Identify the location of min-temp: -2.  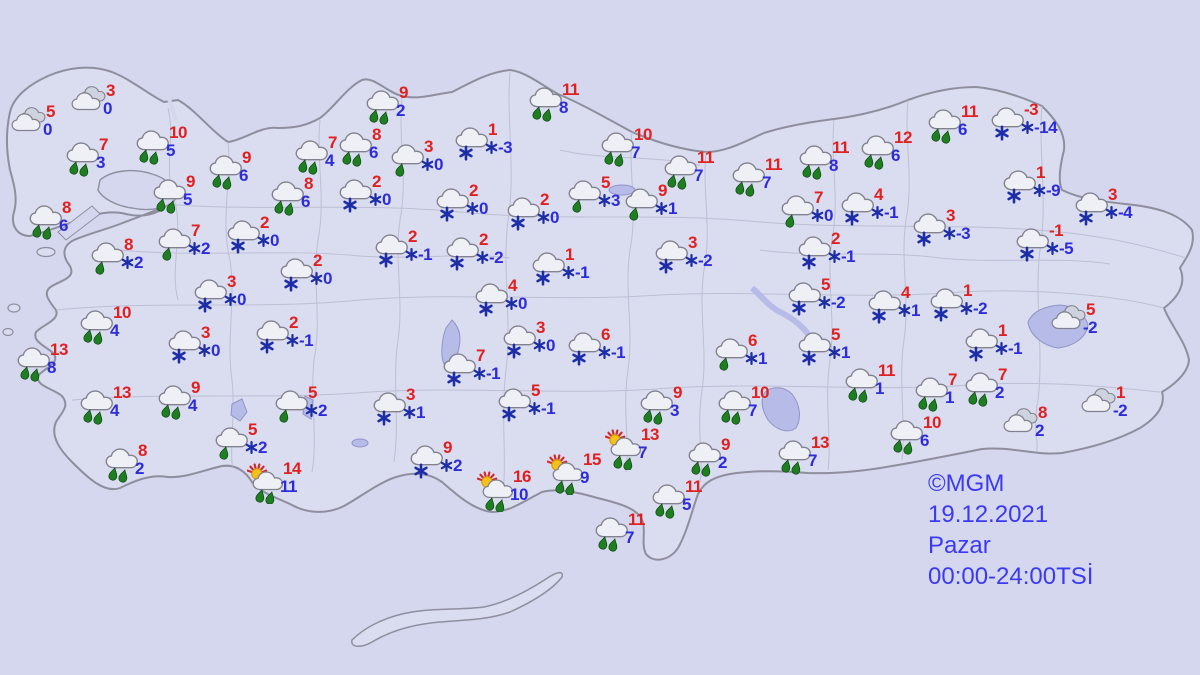
(974, 308).